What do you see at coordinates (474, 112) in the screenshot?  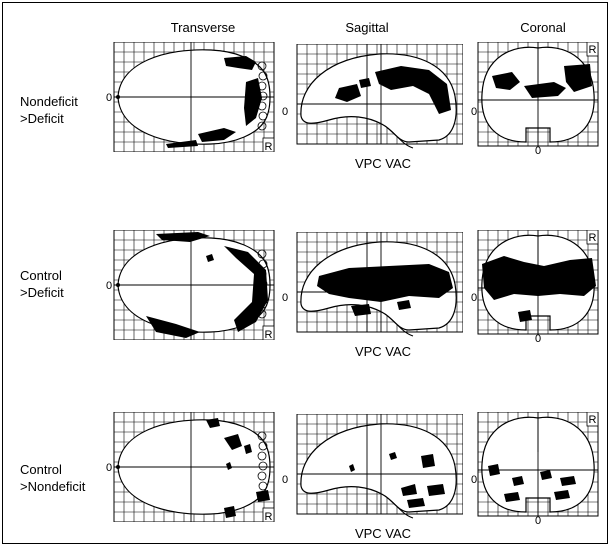 I see `zero-marker-coronal-row1: 0` at bounding box center [474, 112].